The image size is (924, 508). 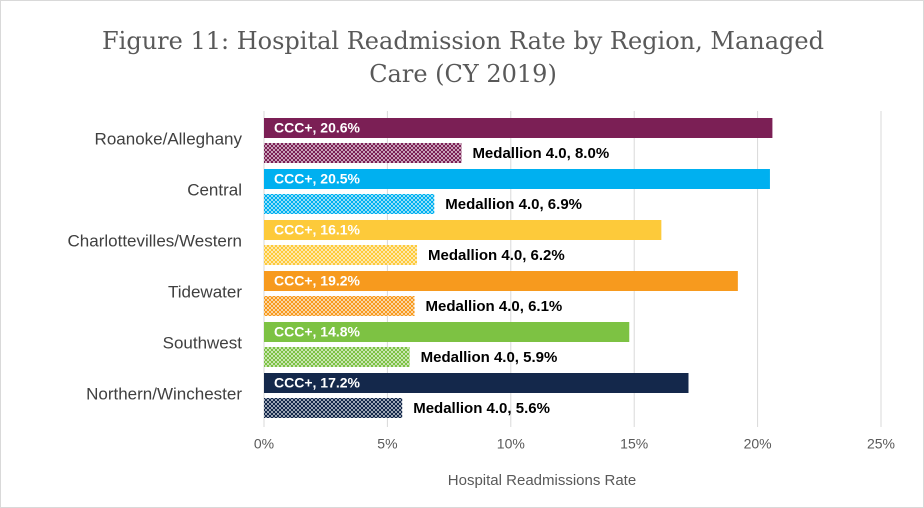 I want to click on data-label: Medallion 4.0, 5.6%, so click(x=481, y=408).